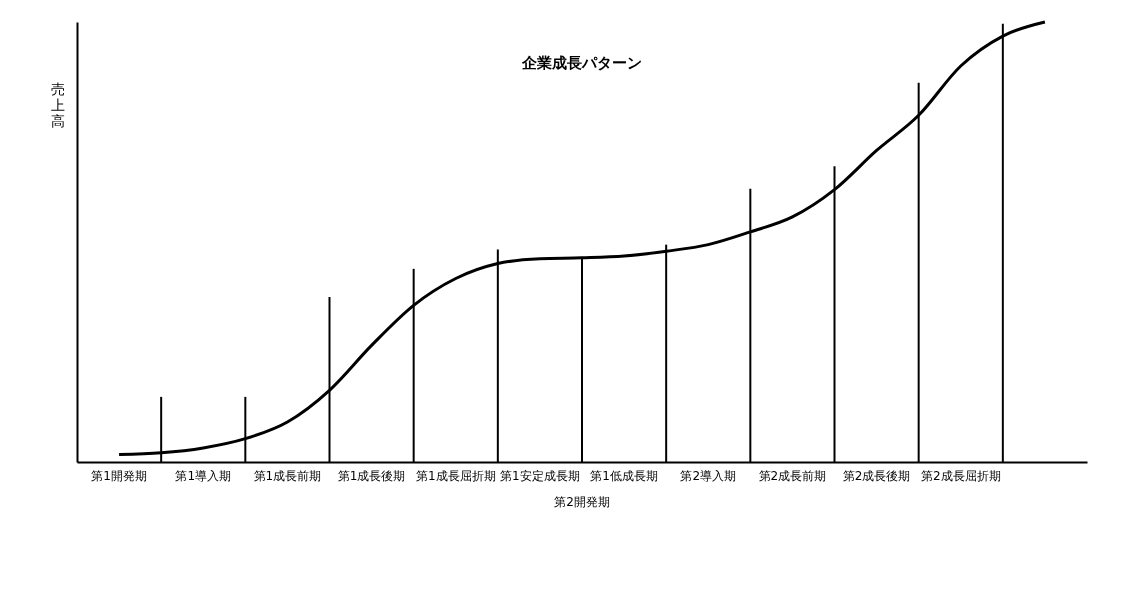 This screenshot has height=603, width=1129. Describe the element at coordinates (624, 475) in the screenshot. I see `x-tick-label: 第1低成長期` at that location.